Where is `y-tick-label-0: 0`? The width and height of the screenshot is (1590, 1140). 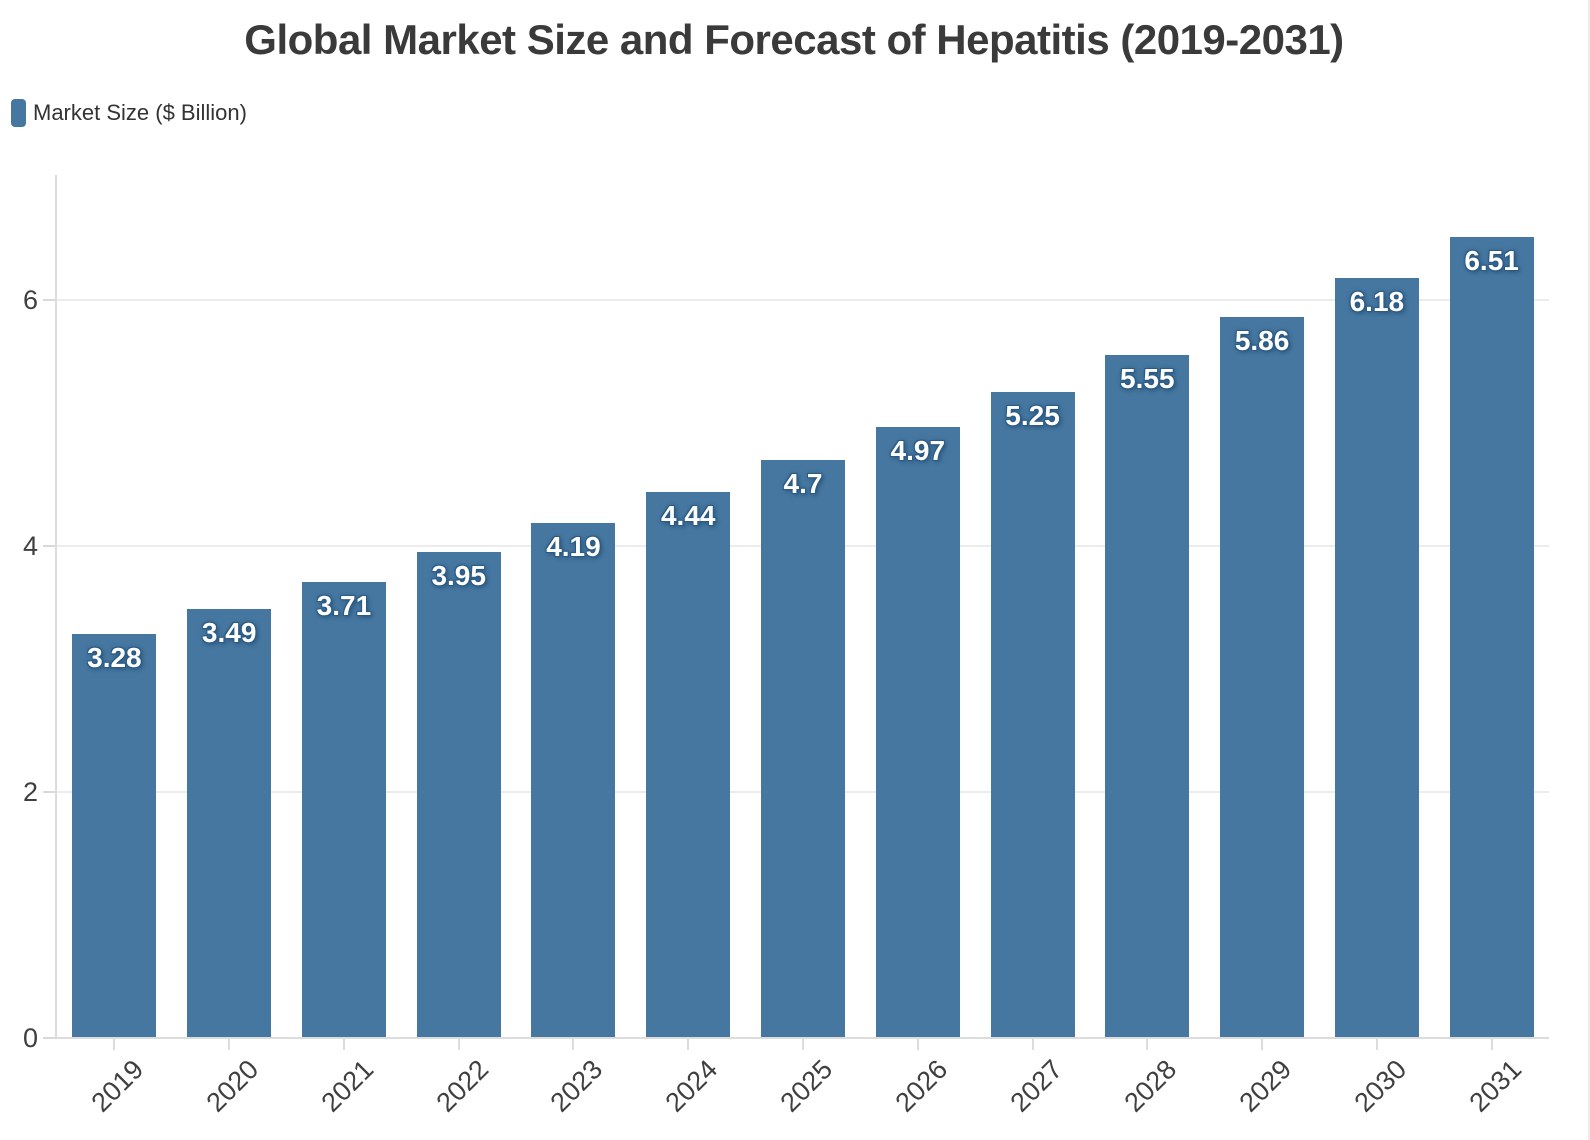
y-tick-label-0: 0 is located at coordinates (30, 1038).